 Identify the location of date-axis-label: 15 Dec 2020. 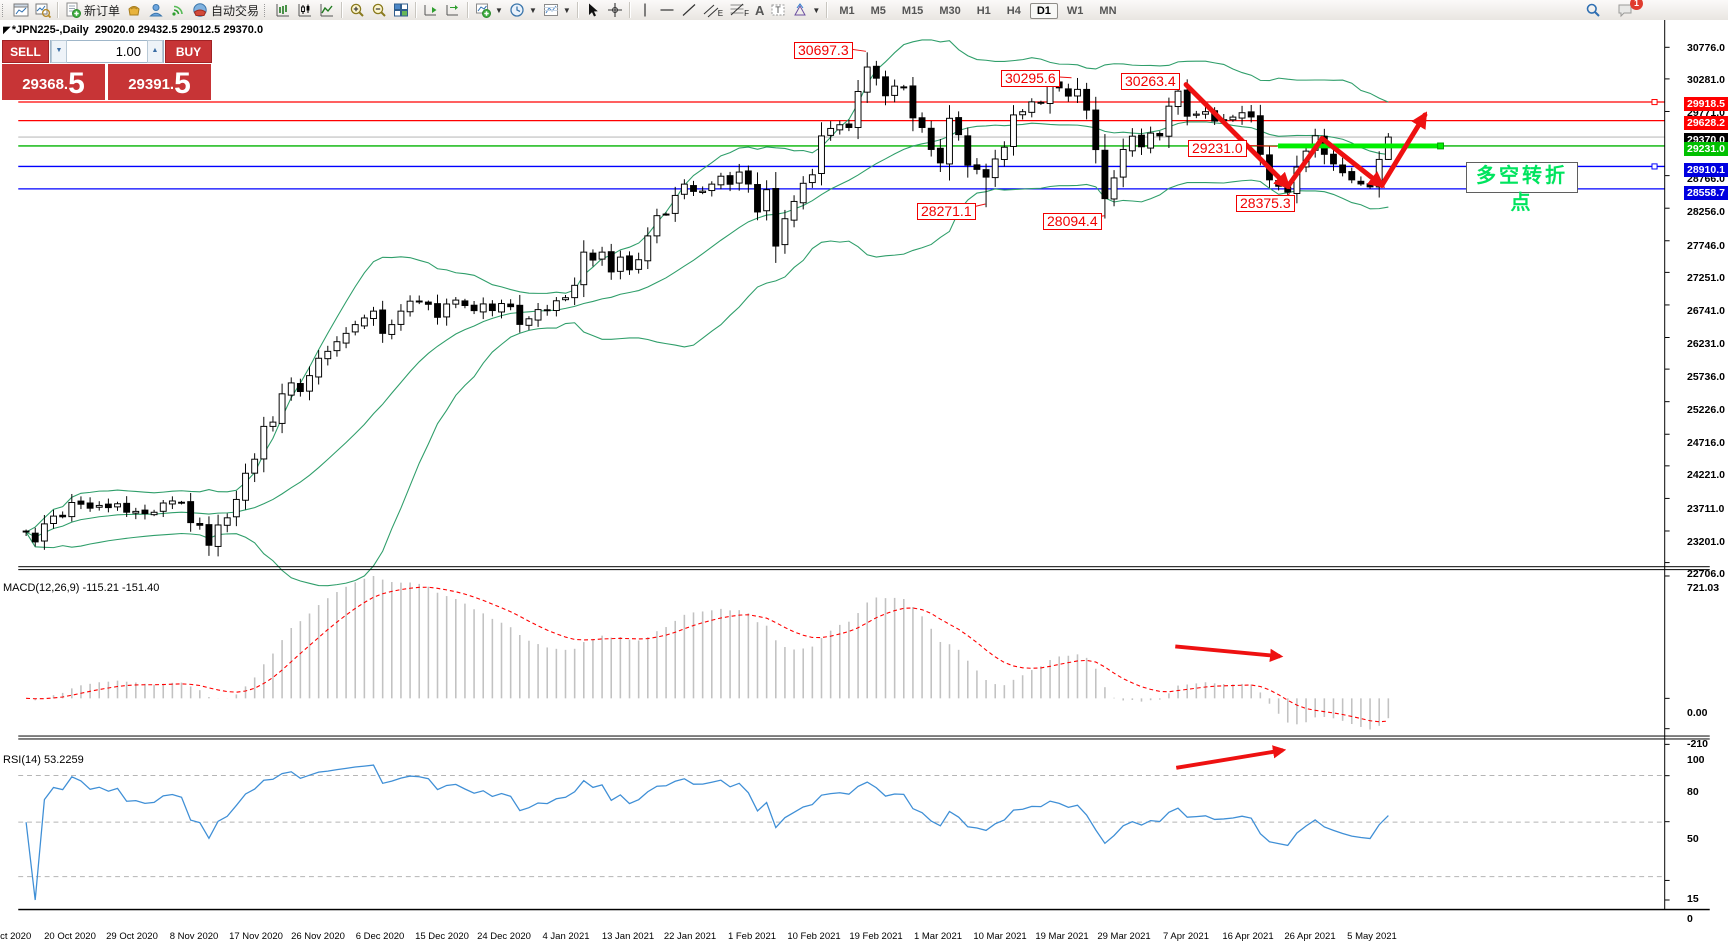
(442, 936).